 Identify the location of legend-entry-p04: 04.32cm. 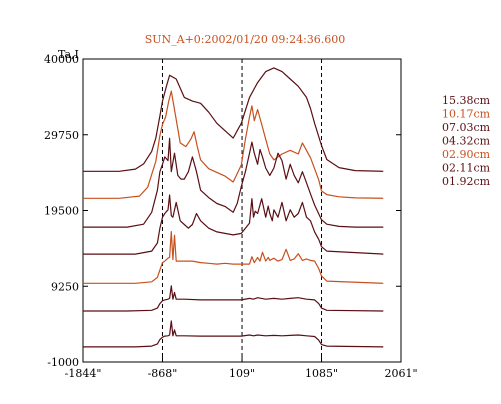
(466, 141).